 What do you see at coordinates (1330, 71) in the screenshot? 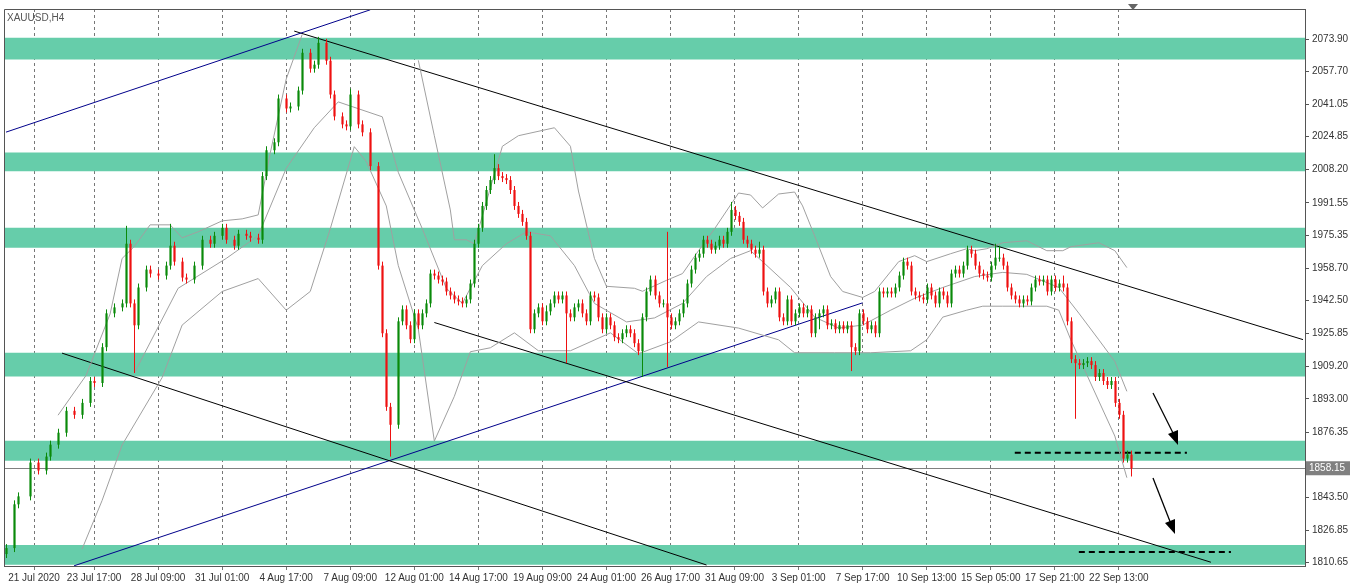
I see `y-tick-label: 2057.70` at bounding box center [1330, 71].